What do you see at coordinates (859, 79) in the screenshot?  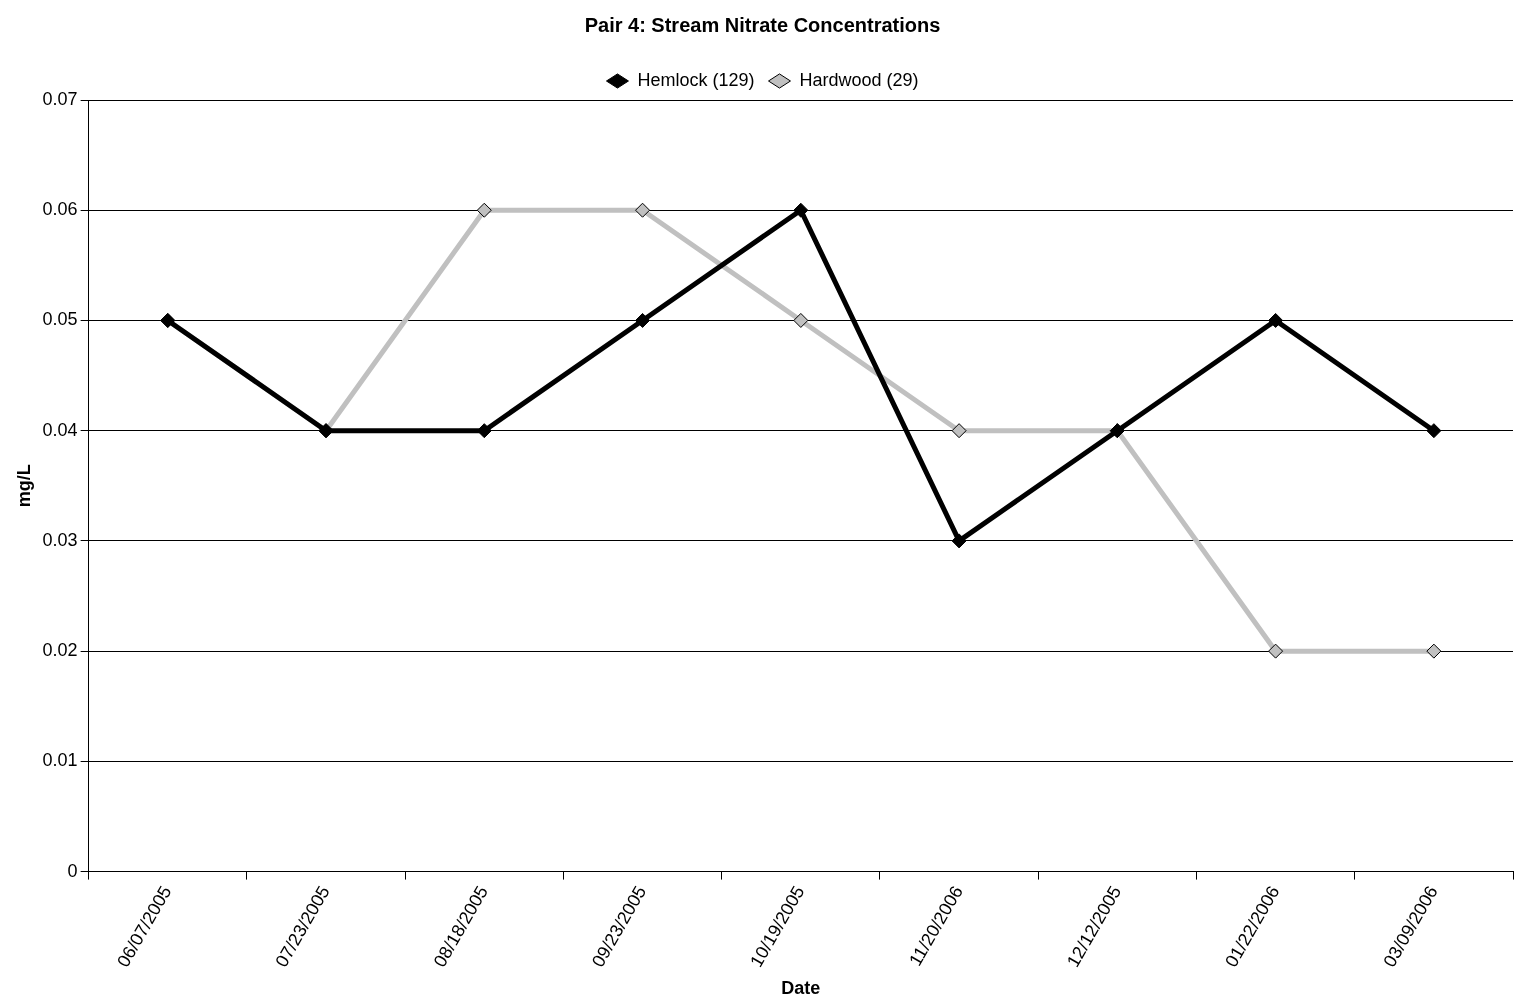 I see `legend-label: Hardwood (29)` at bounding box center [859, 79].